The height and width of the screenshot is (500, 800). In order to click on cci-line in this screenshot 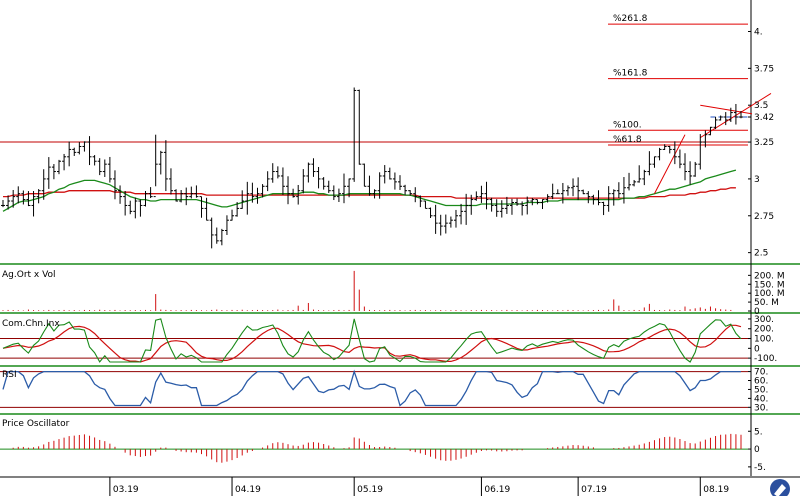, I will do `click(372, 340)`.